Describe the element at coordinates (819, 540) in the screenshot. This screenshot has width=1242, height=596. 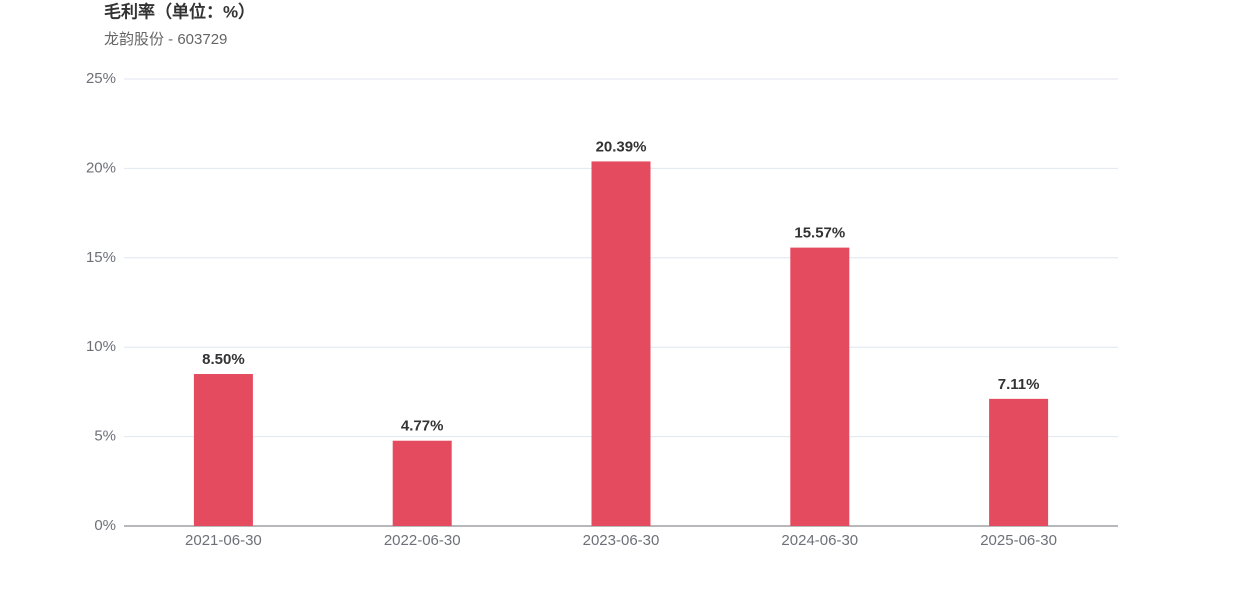
I see `x-tick-label: 2024-06-30` at that location.